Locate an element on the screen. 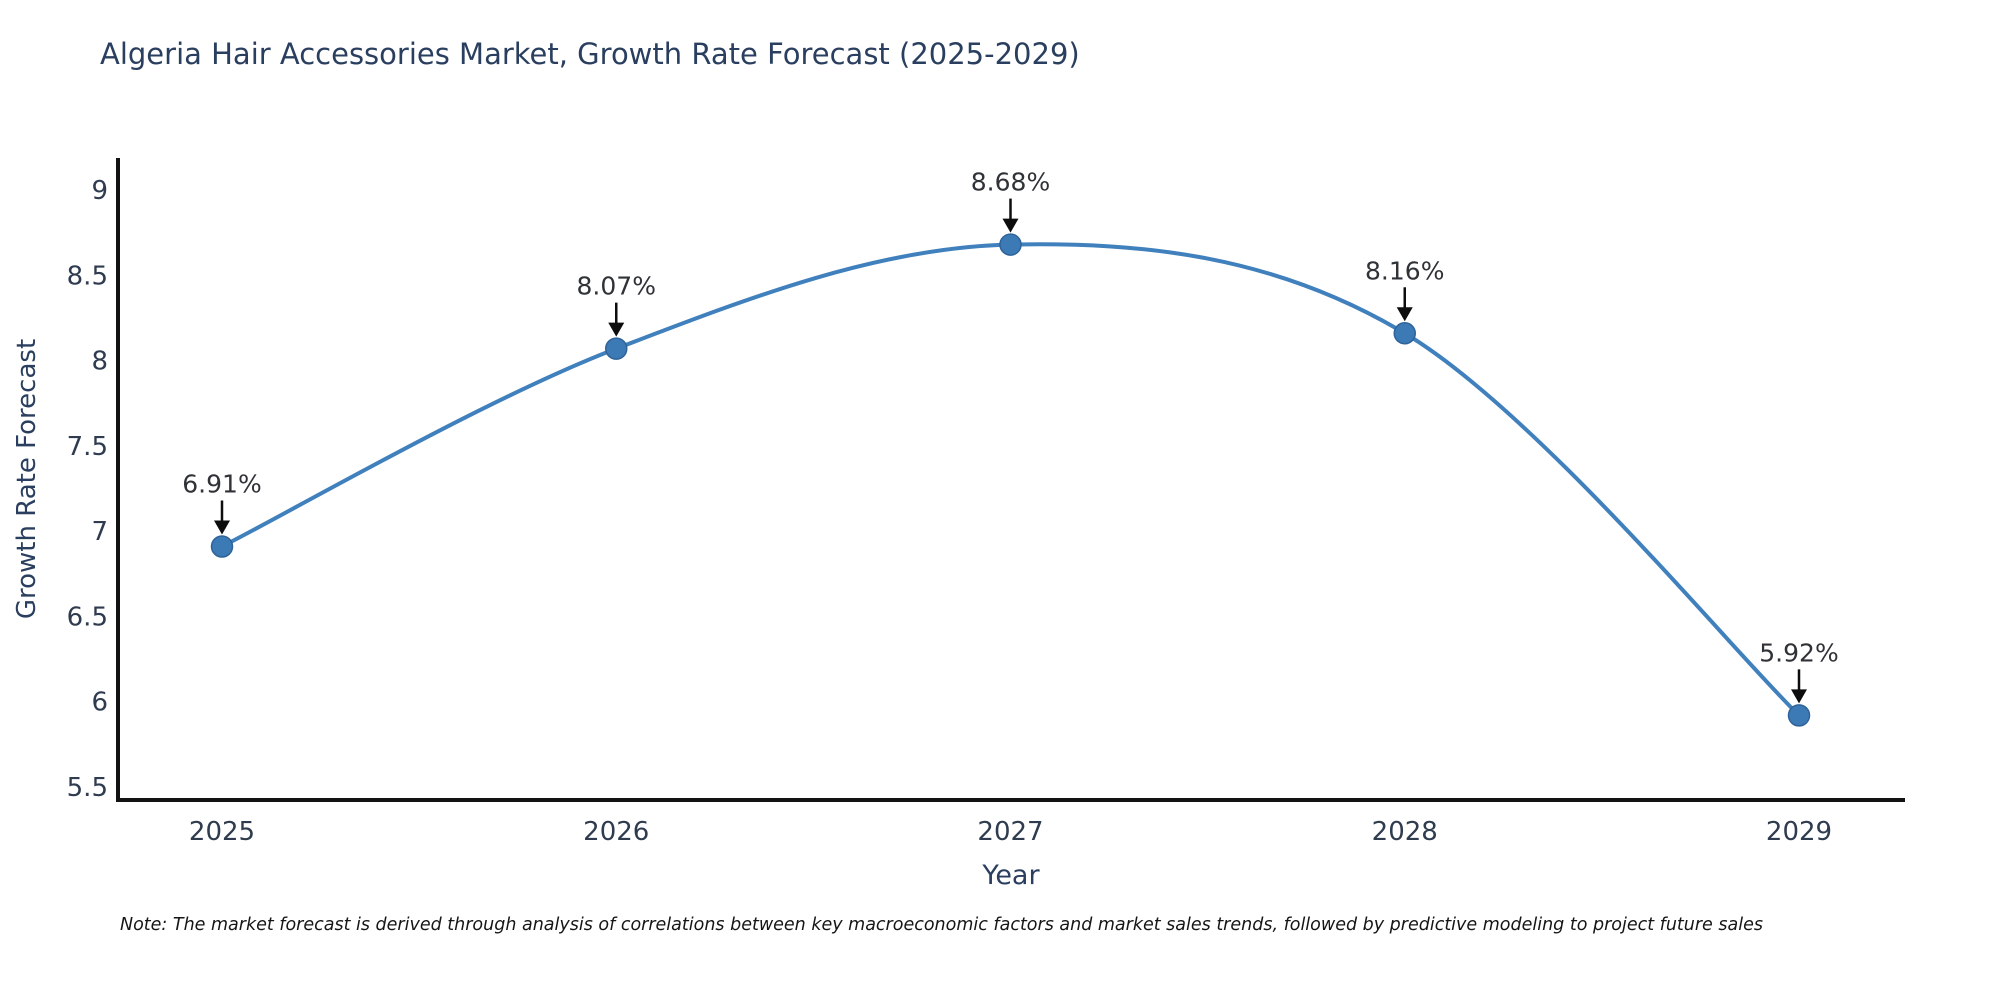 Image resolution: width=2000 pixels, height=1000 pixels. y-tick-label: 8.5 is located at coordinates (87, 276).